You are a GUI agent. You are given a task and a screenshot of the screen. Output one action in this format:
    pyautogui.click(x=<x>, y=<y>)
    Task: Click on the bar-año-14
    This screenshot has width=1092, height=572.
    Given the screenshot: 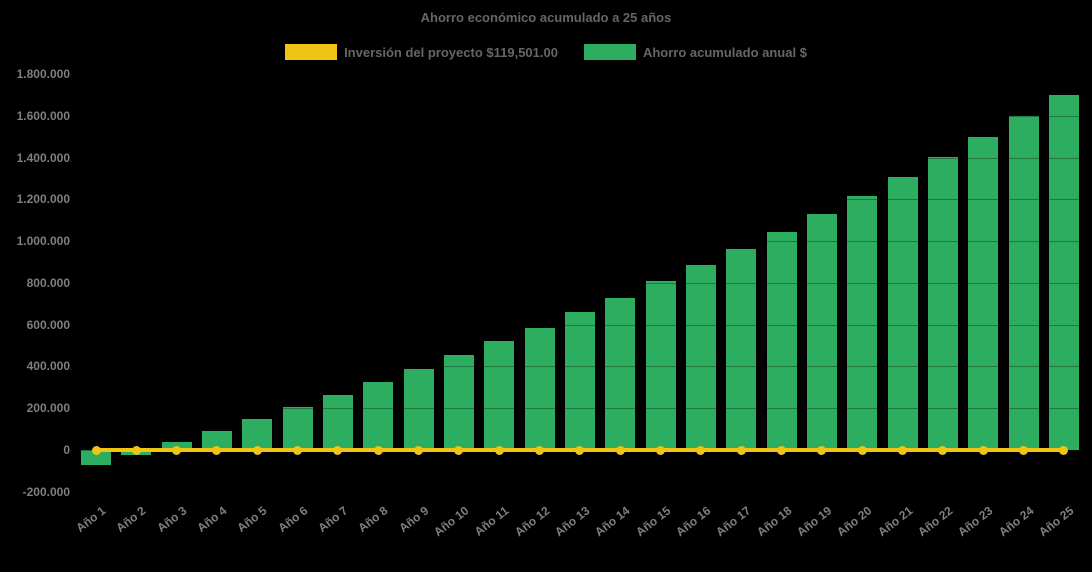 What is the action you would take?
    pyautogui.click(x=620, y=373)
    